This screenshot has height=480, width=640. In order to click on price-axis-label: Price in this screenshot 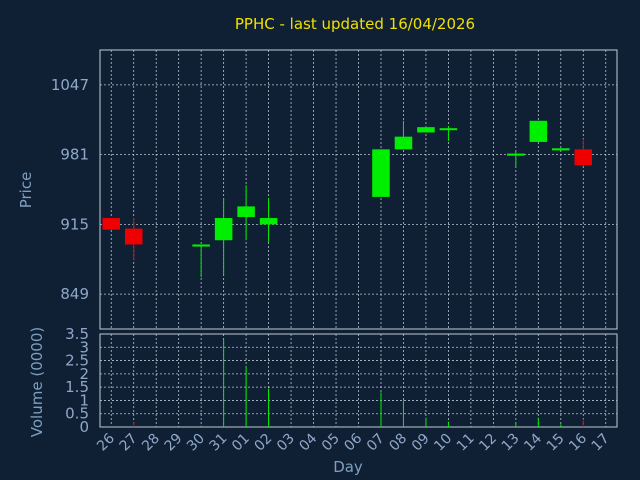, I will do `click(26, 190)`.